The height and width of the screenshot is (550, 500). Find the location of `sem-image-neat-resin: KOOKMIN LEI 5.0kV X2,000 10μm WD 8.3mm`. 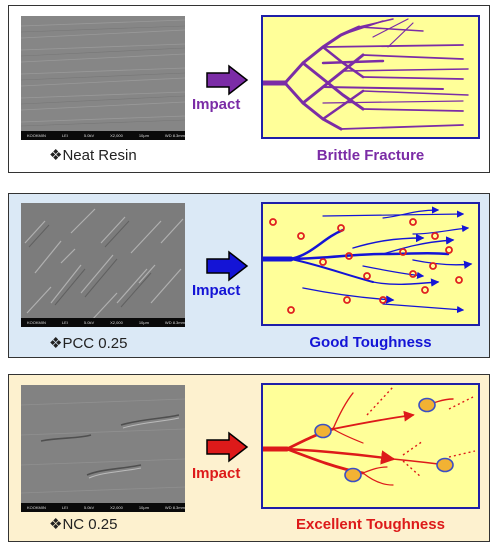

sem-image-neat-resin: KOOKMIN LEI 5.0kV X2,000 10μm WD 8.3mm is located at coordinates (103, 78).